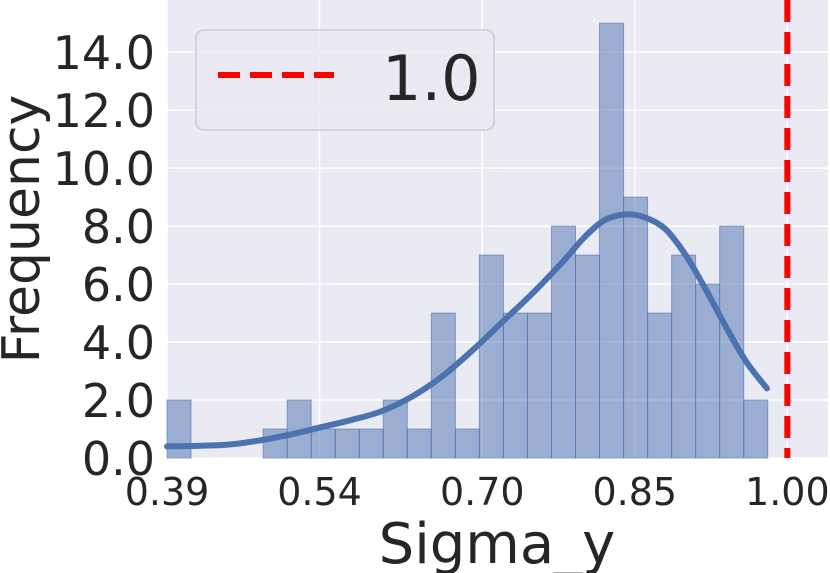 The width and height of the screenshot is (830, 573). I want to click on y-tick-label-0: 0.0, so click(118, 459).